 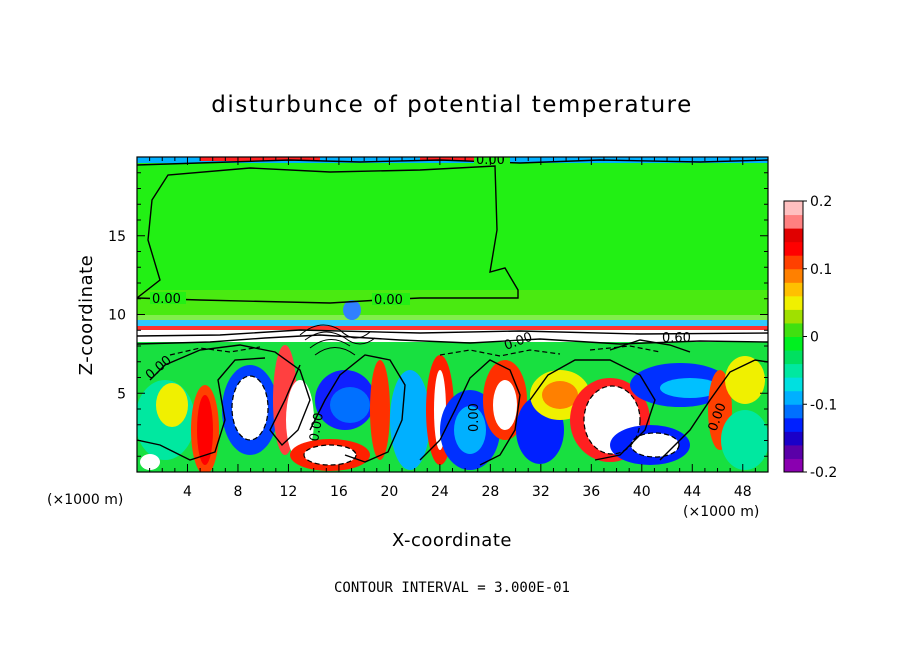 I want to click on x-tick-label: 20, so click(x=389, y=492).